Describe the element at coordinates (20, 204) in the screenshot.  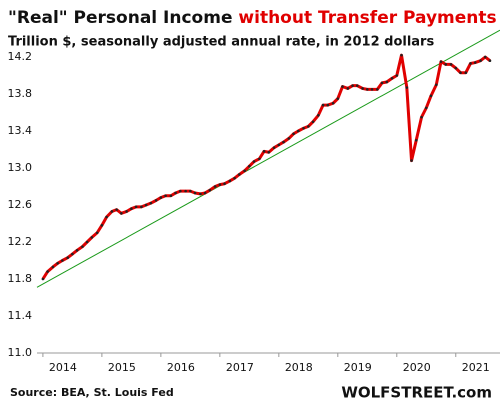
I see `y-tick-label: 12.6` at that location.